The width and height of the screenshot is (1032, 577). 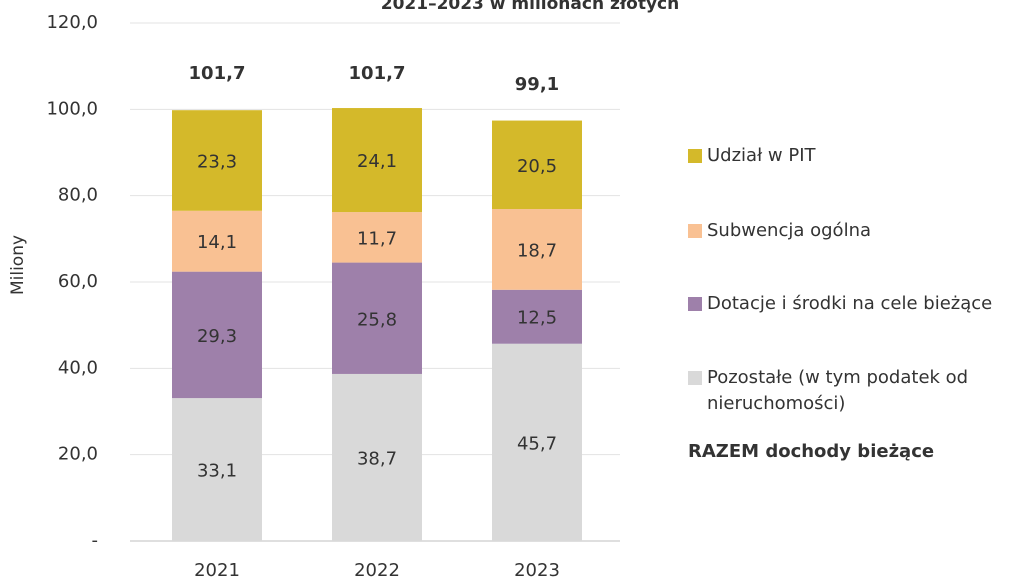 I want to click on y-tick-label: 120,0, so click(x=72, y=22).